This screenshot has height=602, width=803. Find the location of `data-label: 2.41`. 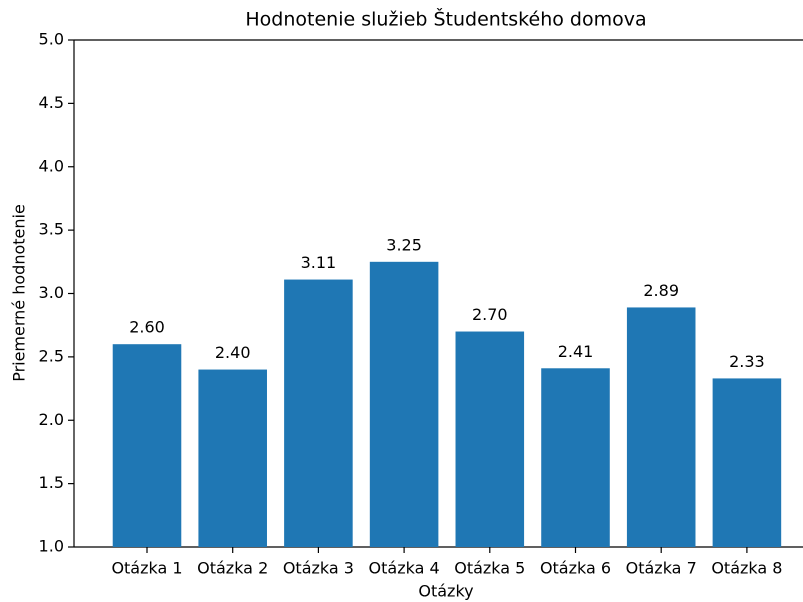

data-label: 2.41 is located at coordinates (576, 351).